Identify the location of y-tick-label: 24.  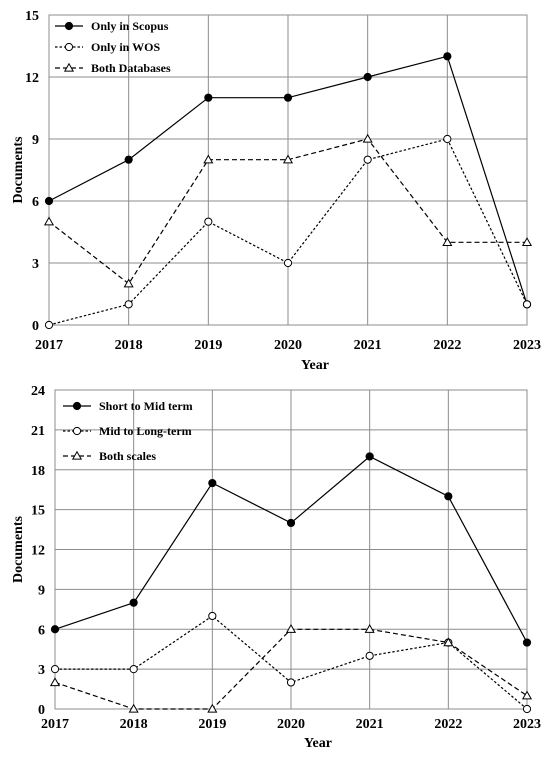
(38, 391).